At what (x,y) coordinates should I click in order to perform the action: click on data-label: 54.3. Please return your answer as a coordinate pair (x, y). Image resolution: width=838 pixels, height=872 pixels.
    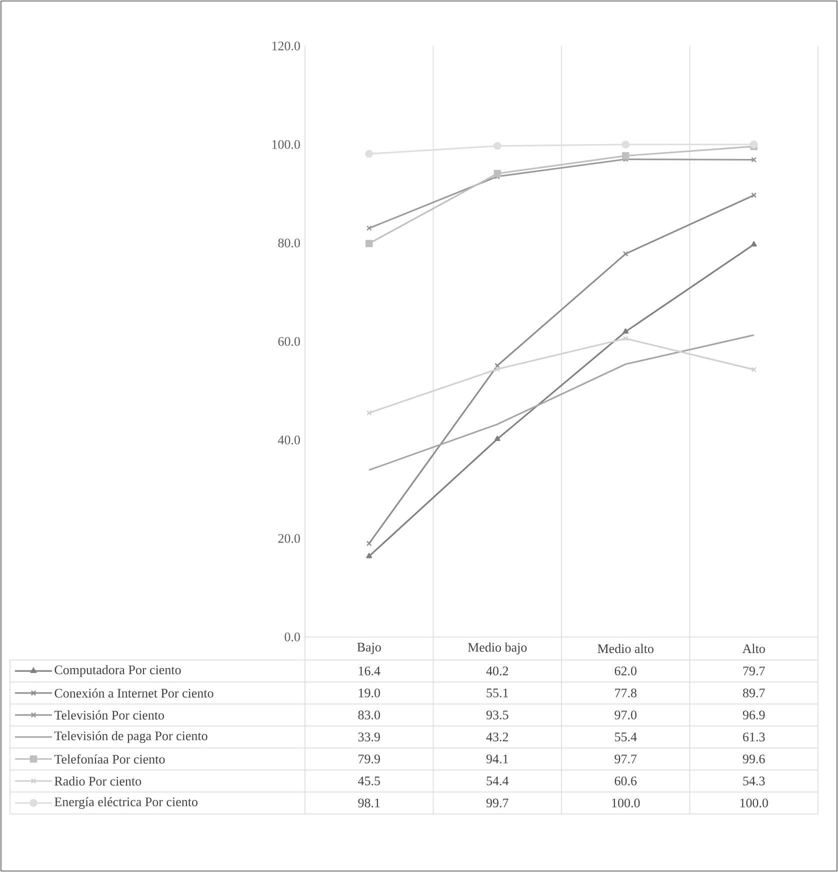
    Looking at the image, I should click on (754, 781).